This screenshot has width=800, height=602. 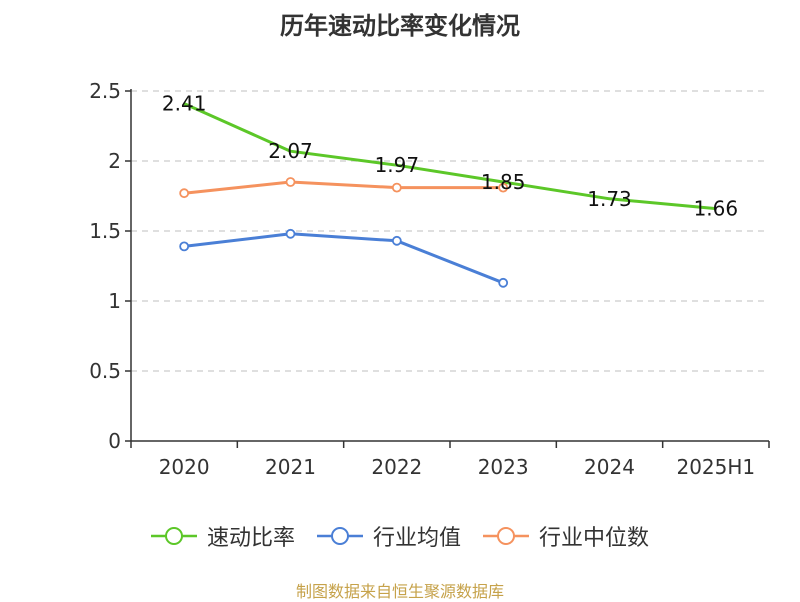 What do you see at coordinates (594, 538) in the screenshot?
I see `legend-label: 行业中位数` at bounding box center [594, 538].